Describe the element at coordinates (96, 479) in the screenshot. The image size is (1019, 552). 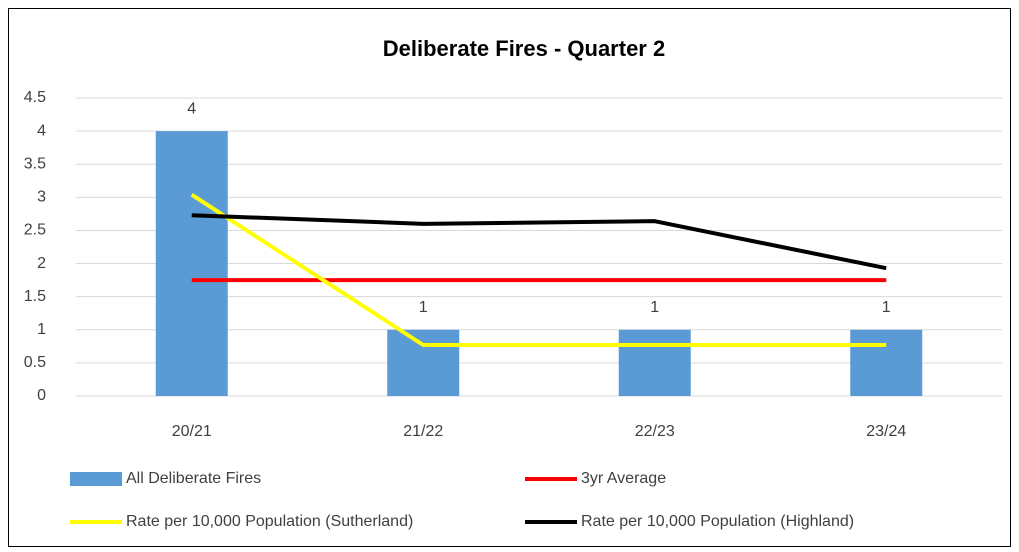
I see `legend-swatch` at that location.